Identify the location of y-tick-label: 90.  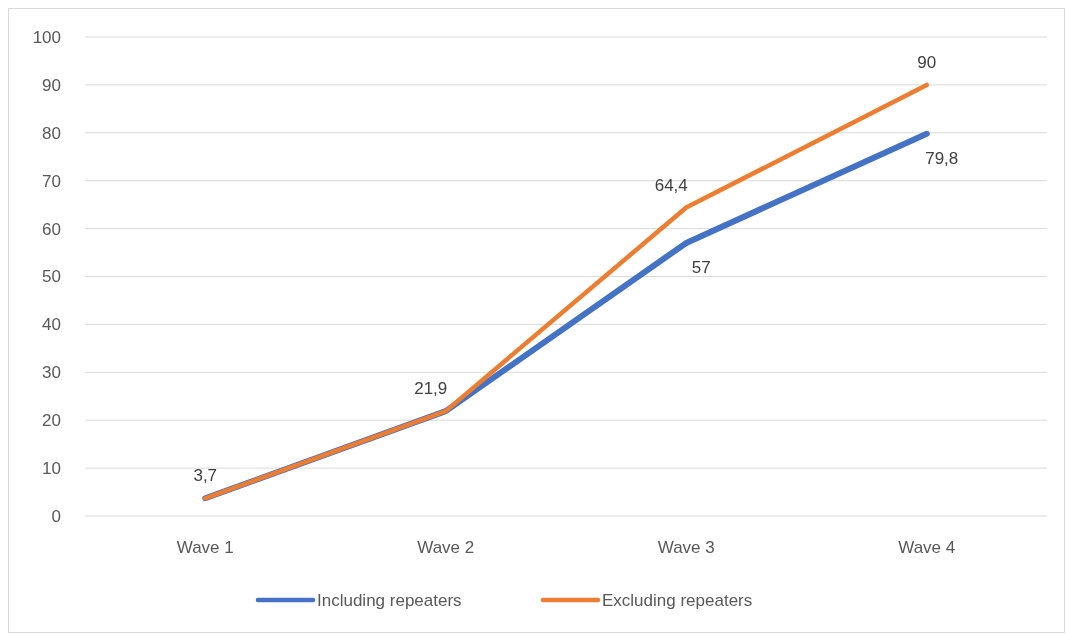
(51, 85).